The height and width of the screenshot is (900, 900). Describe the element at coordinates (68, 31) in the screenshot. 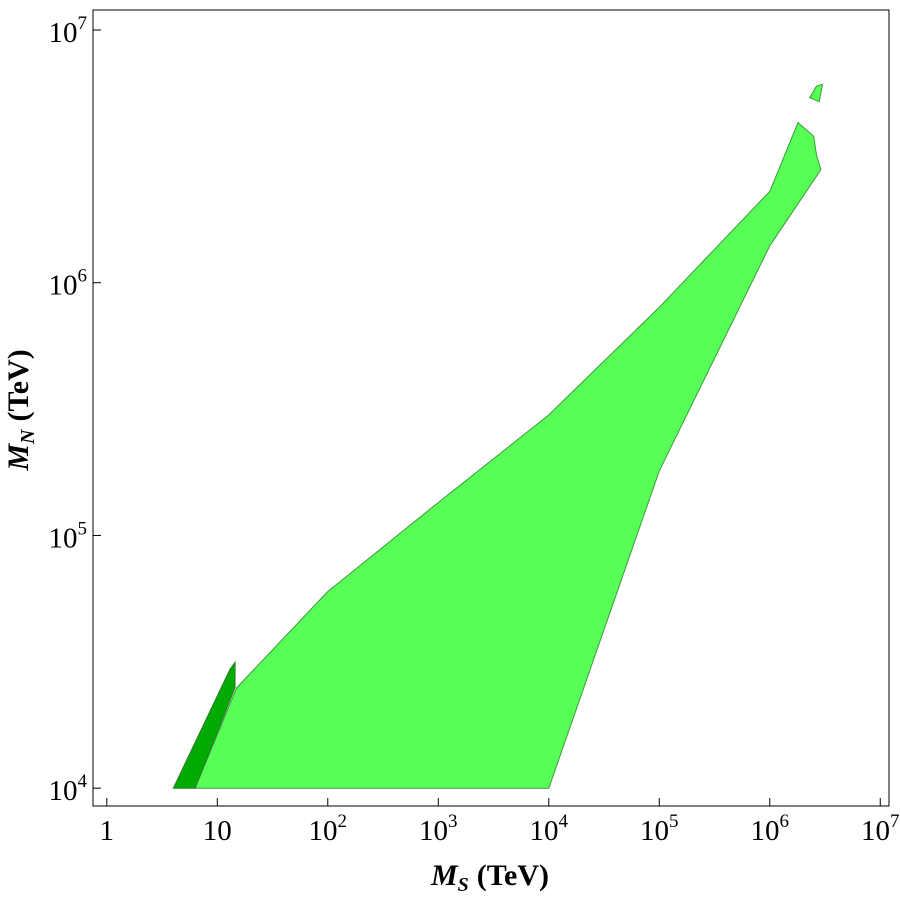

I see `y-tick-label: 10⁷` at that location.